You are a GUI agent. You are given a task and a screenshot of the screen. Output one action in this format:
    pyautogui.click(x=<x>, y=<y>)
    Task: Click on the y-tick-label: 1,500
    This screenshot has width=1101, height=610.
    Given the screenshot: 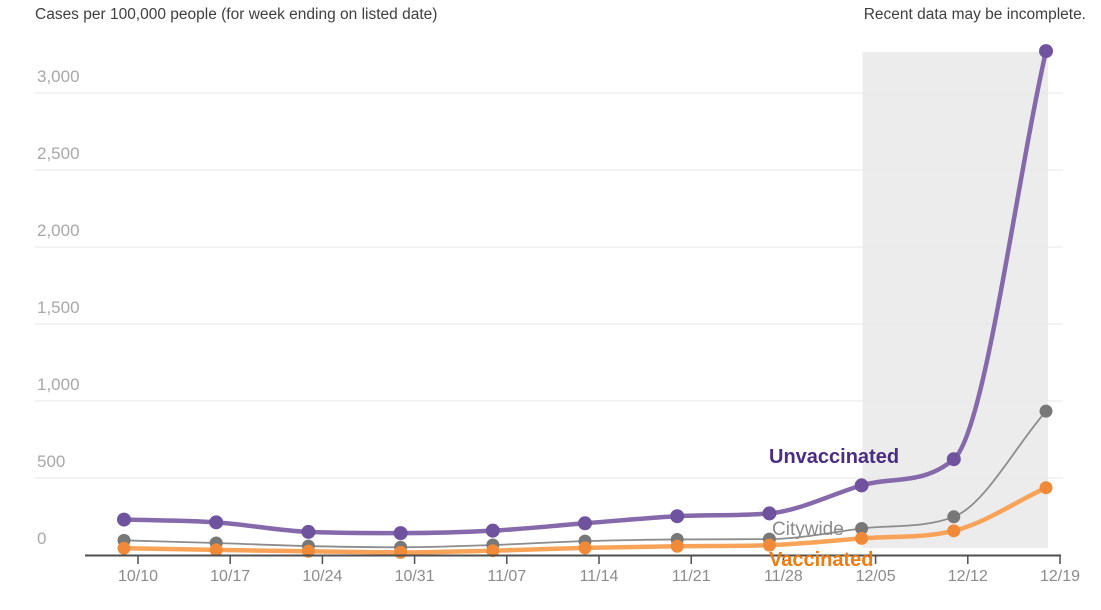 What is the action you would take?
    pyautogui.click(x=58, y=307)
    